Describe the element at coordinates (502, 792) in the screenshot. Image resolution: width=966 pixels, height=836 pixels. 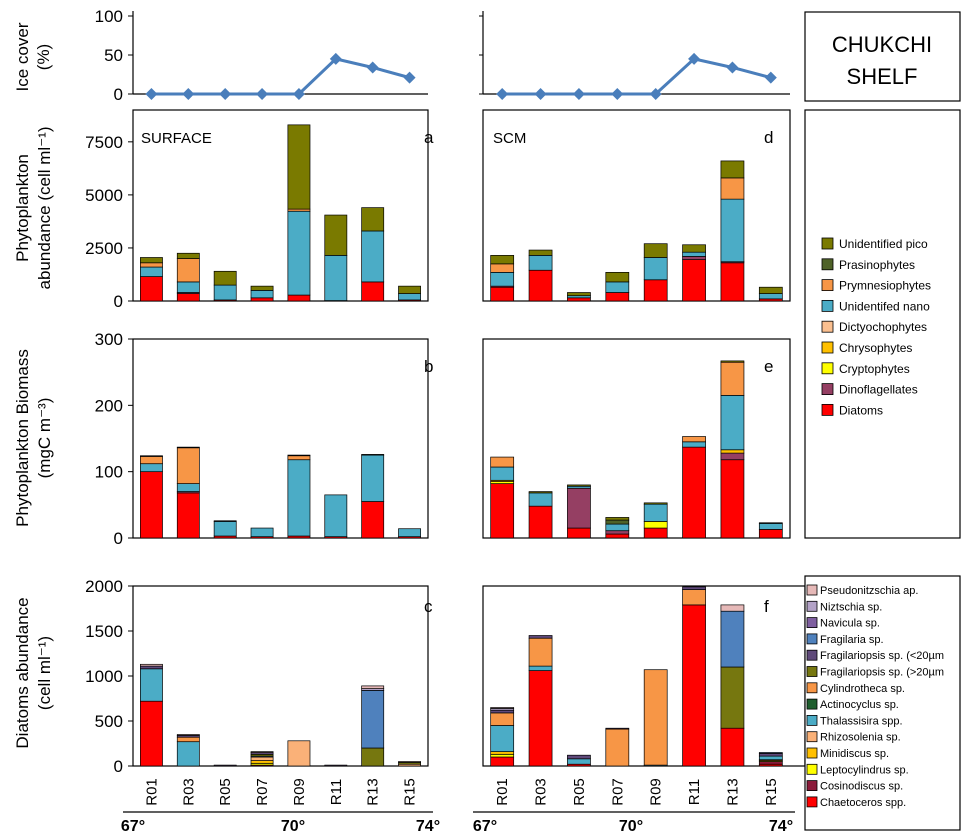
I see `station-label-right-R01: R01` at that location.